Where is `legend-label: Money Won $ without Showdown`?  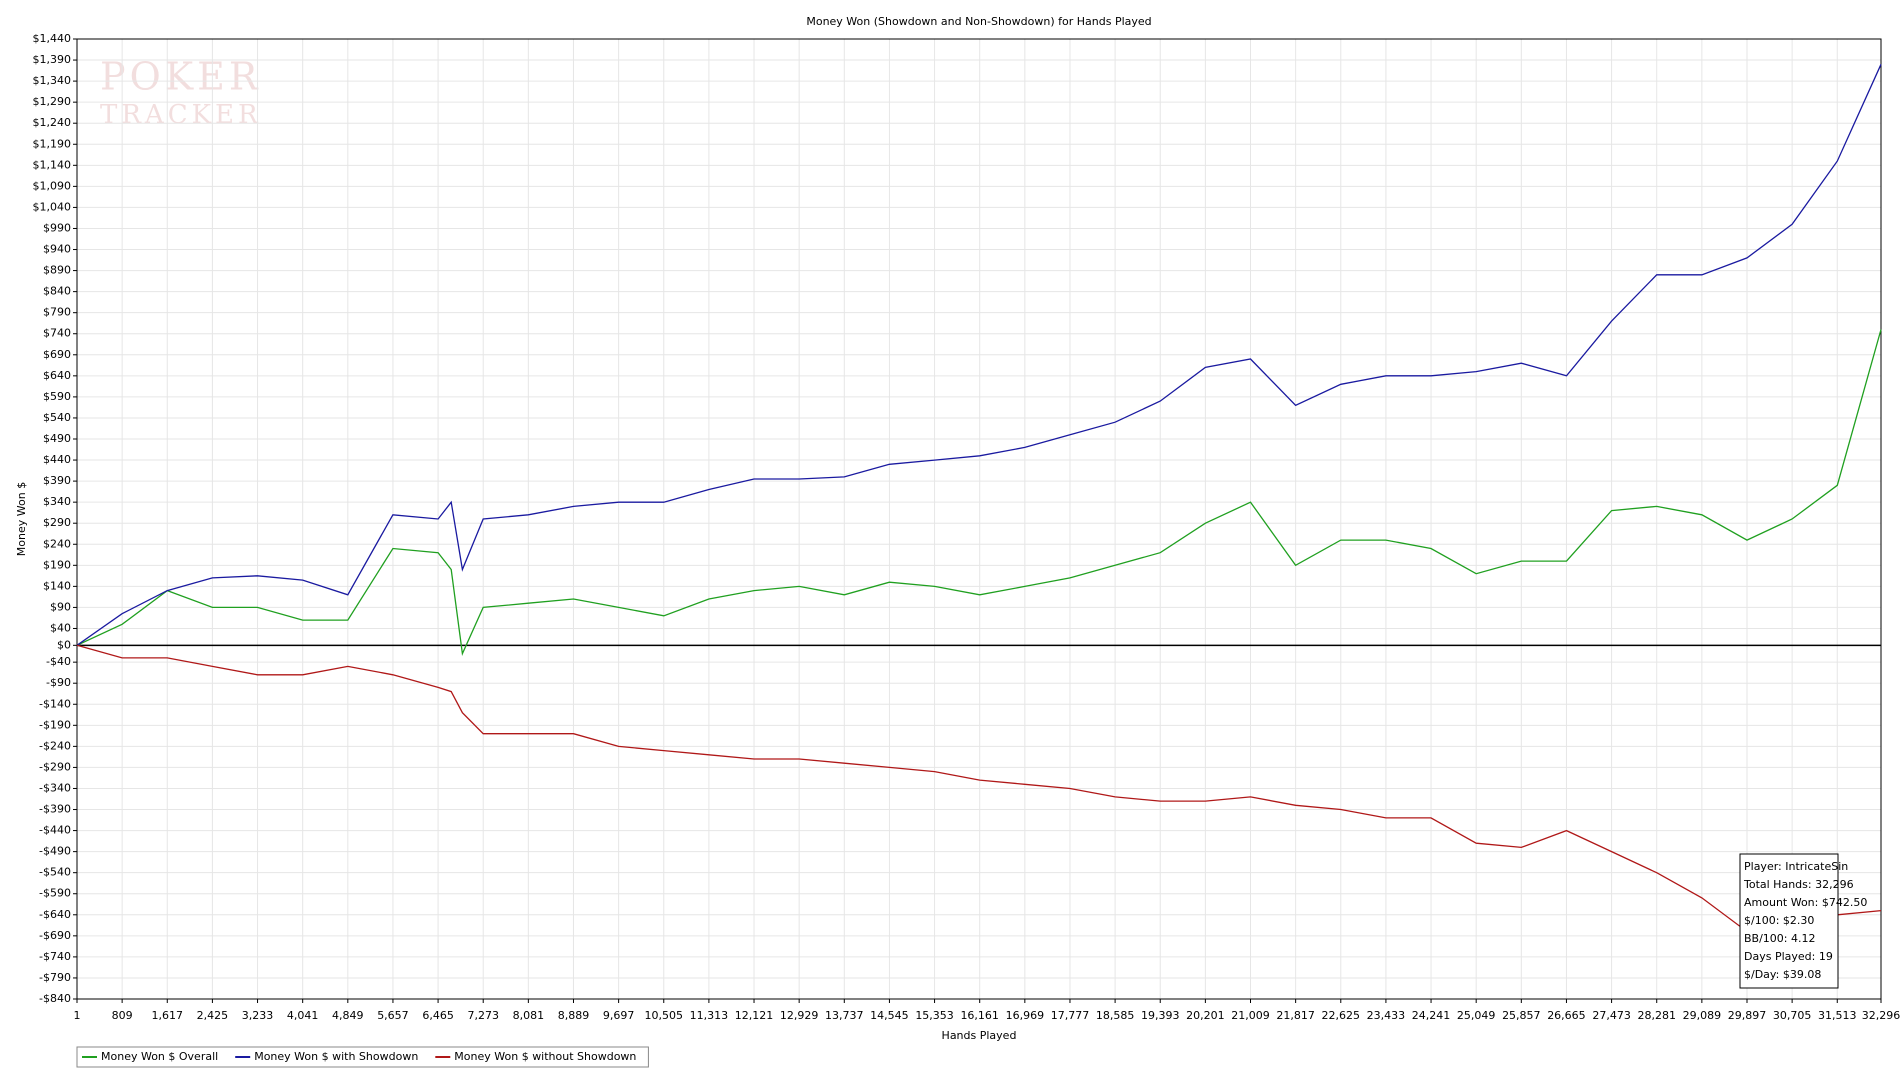 legend-label: Money Won $ without Showdown is located at coordinates (545, 1056).